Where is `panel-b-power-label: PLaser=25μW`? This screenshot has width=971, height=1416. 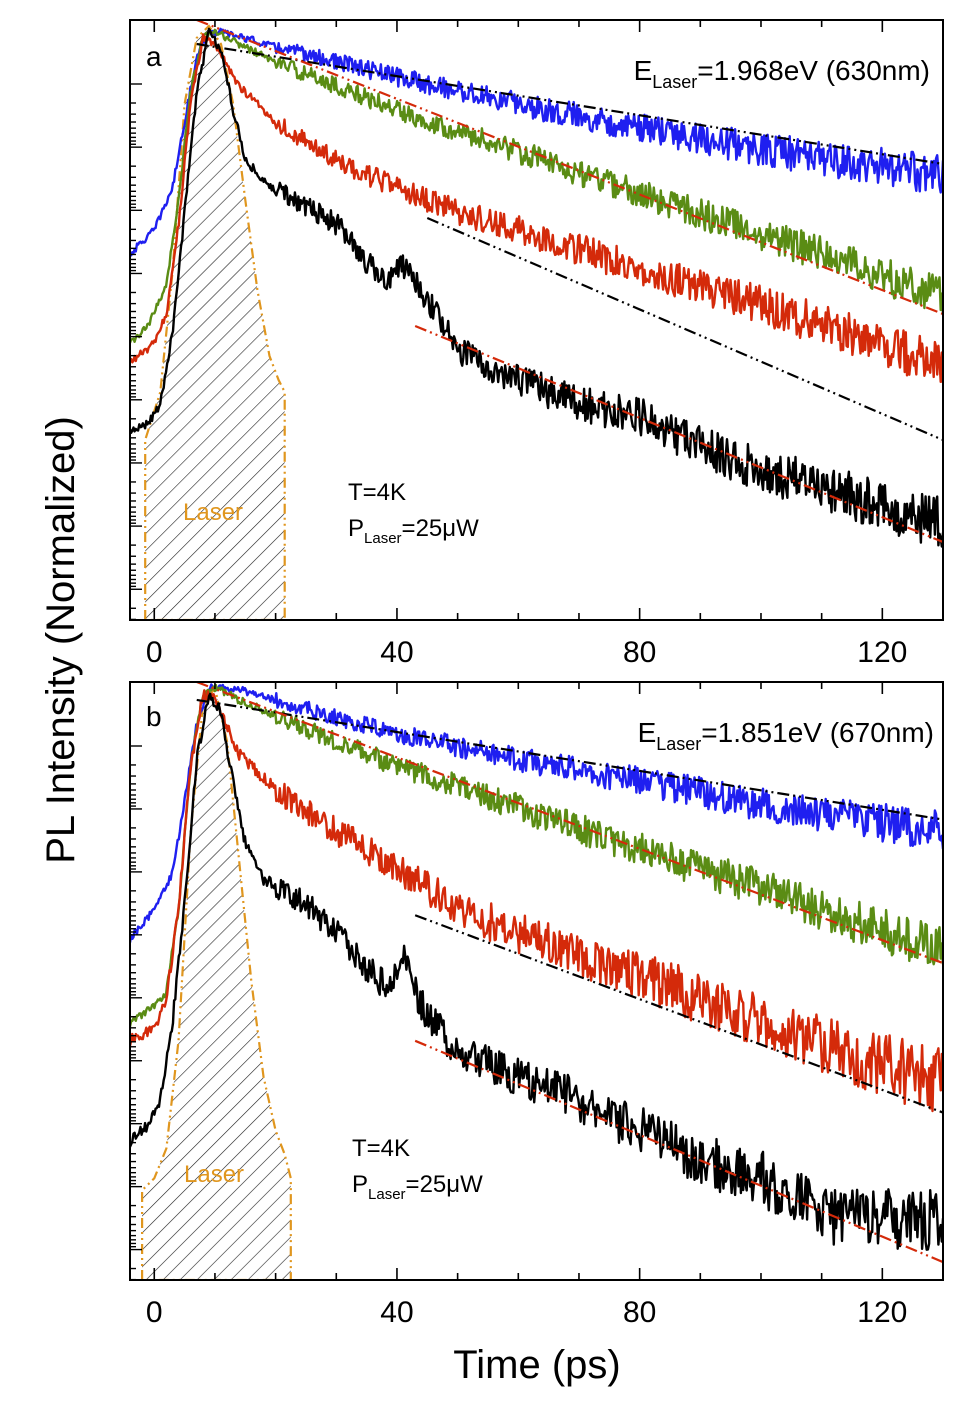 panel-b-power-label: PLaser=25μW is located at coordinates (417, 1187).